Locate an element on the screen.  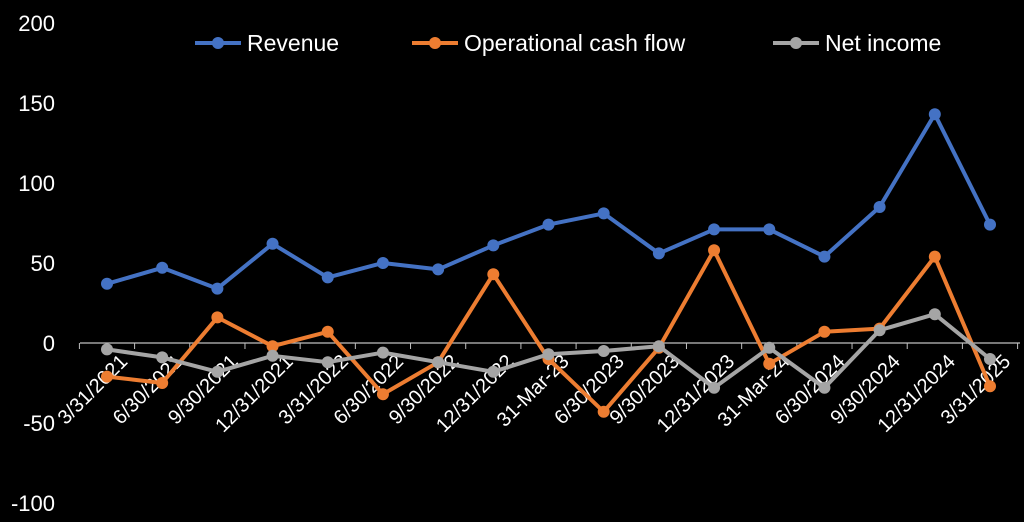
legend-label: Operational cash flow is located at coordinates (575, 43).